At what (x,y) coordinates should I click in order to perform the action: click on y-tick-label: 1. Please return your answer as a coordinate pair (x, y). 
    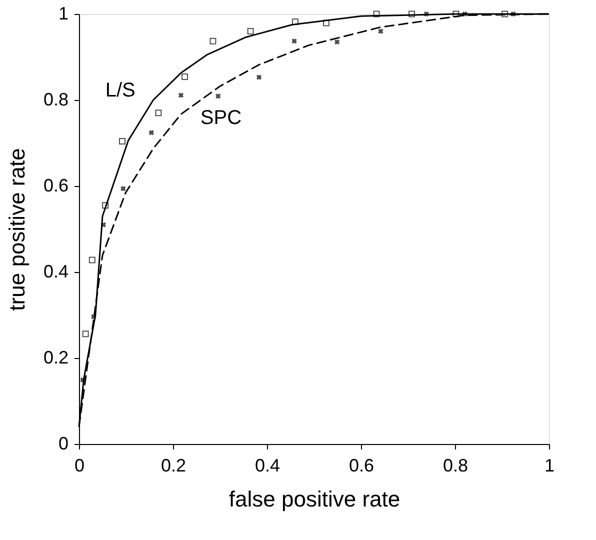
    Looking at the image, I should click on (63, 14).